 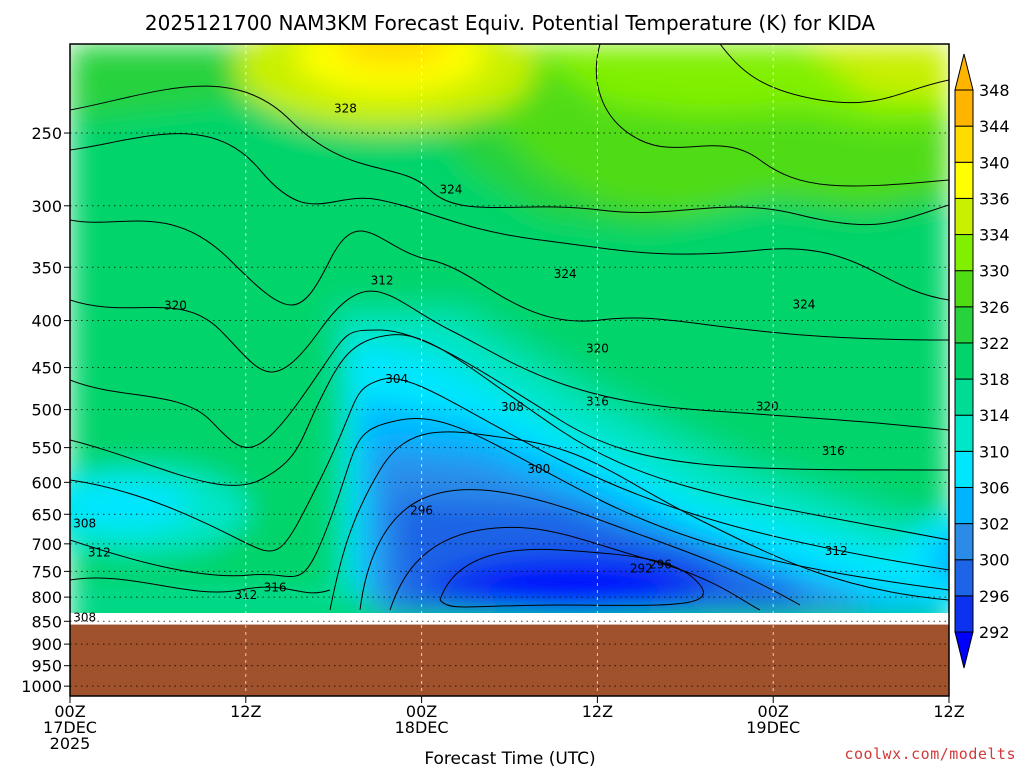 I want to click on svg-text: 292, so click(x=641, y=569).